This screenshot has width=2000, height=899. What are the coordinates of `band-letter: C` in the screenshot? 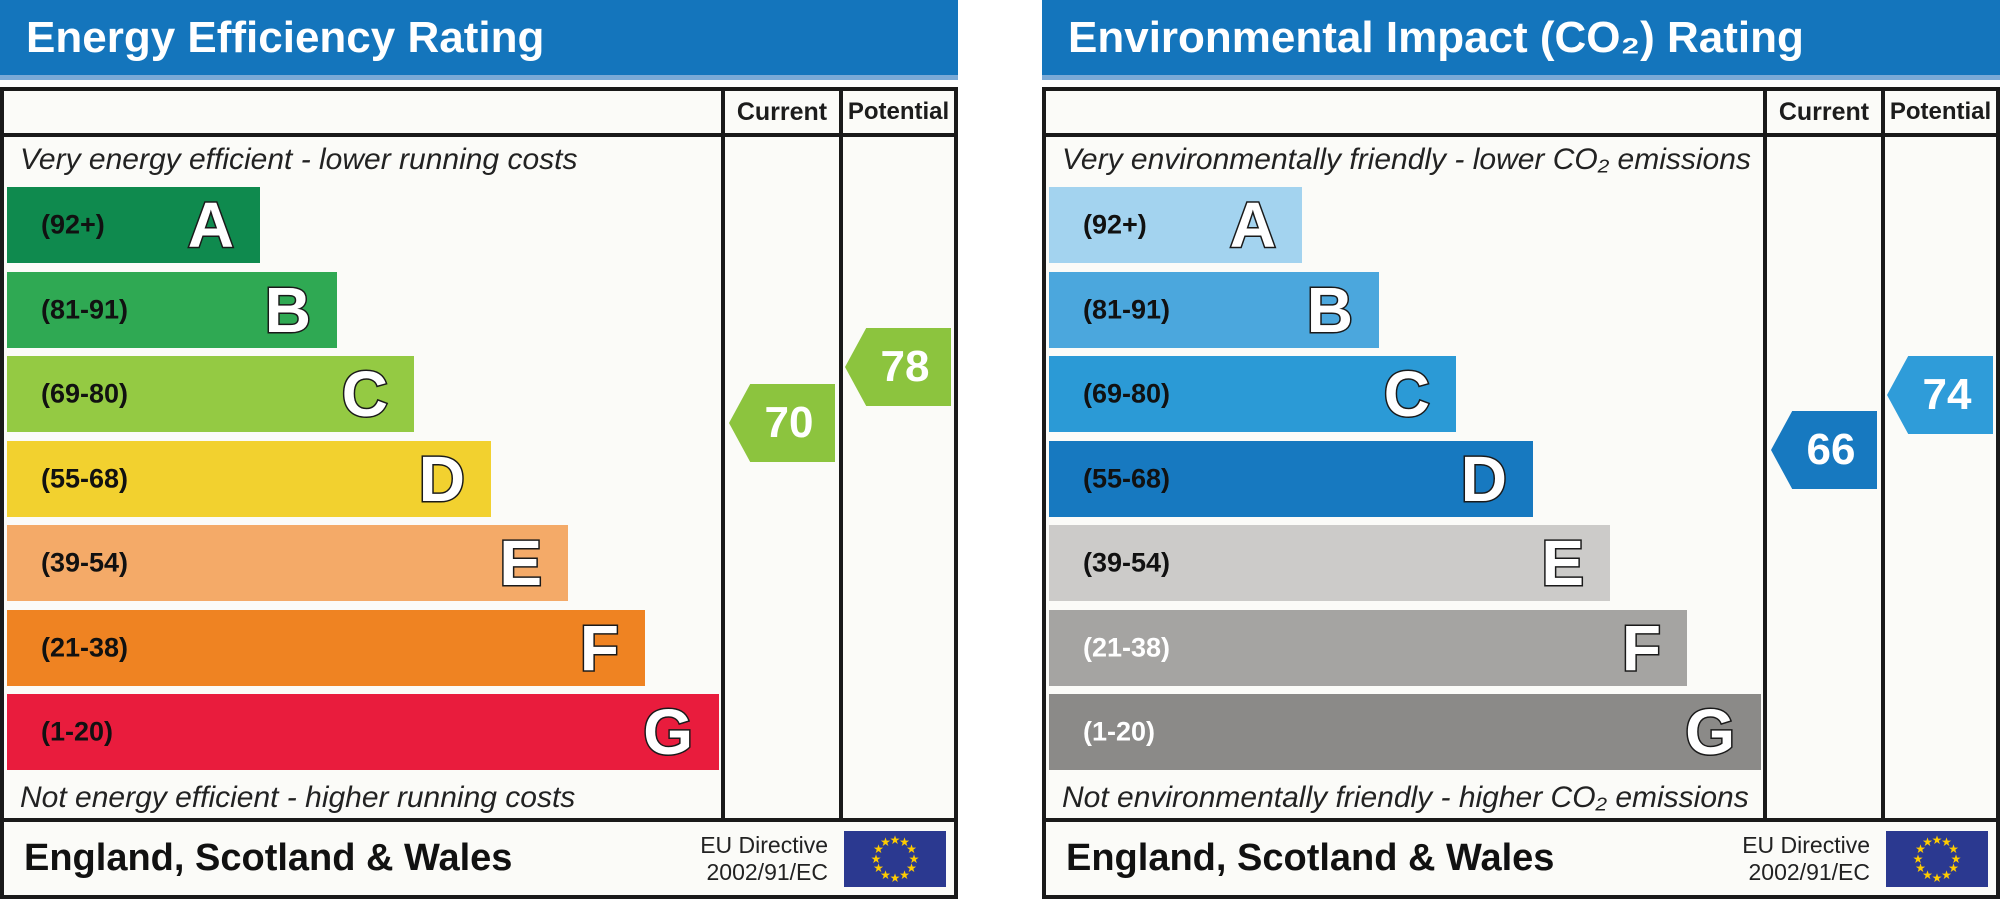 It's located at (1406, 394).